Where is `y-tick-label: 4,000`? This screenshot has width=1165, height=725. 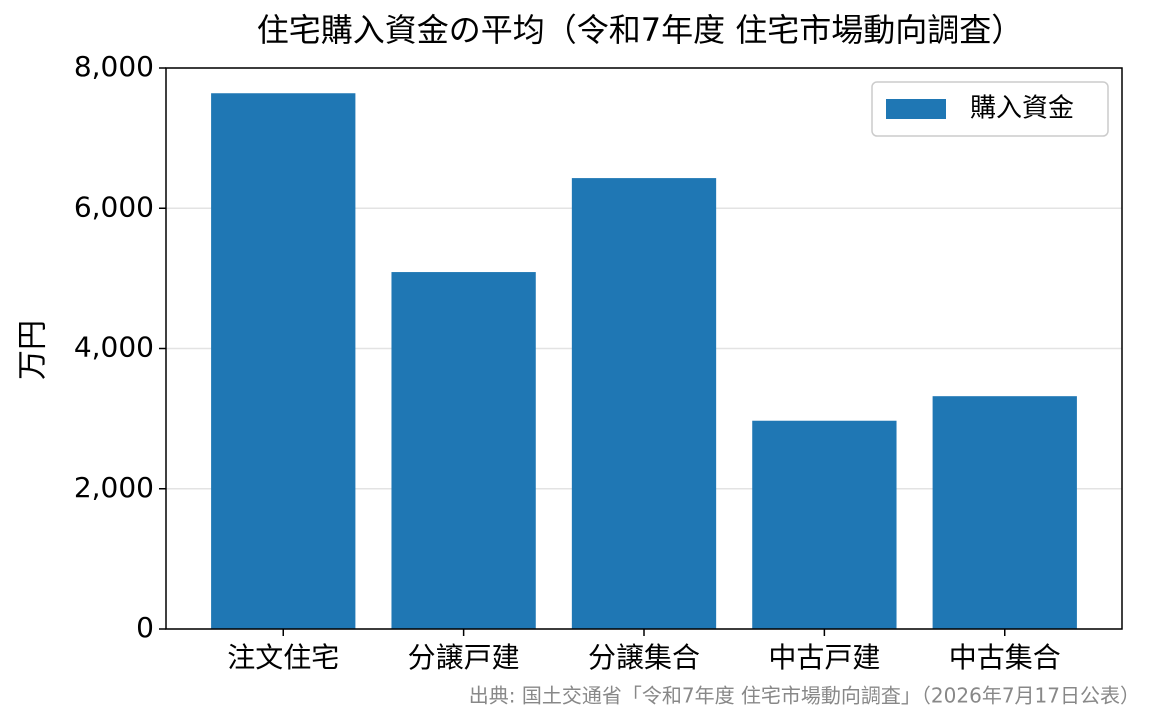
y-tick-label: 4,000 is located at coordinates (114, 347).